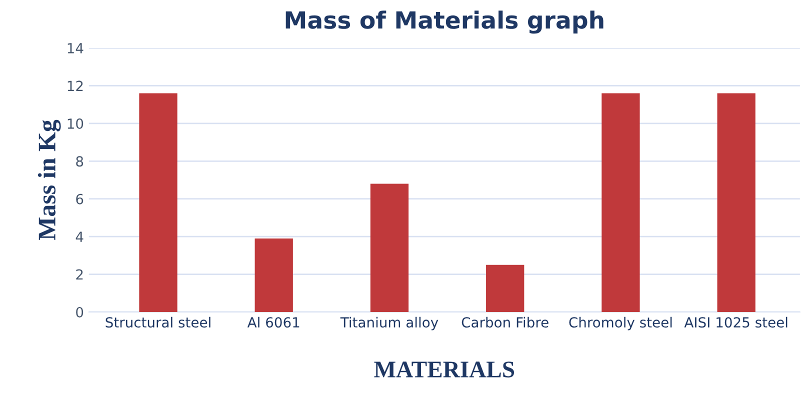  I want to click on chart-title: Mass of Materials graph, so click(445, 22).